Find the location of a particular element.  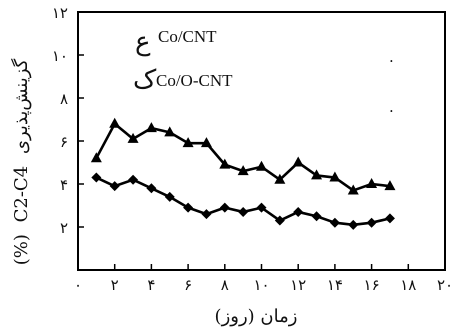

legend: ع Co/CNT ک Co/O-CNT is located at coordinates (183, 61).